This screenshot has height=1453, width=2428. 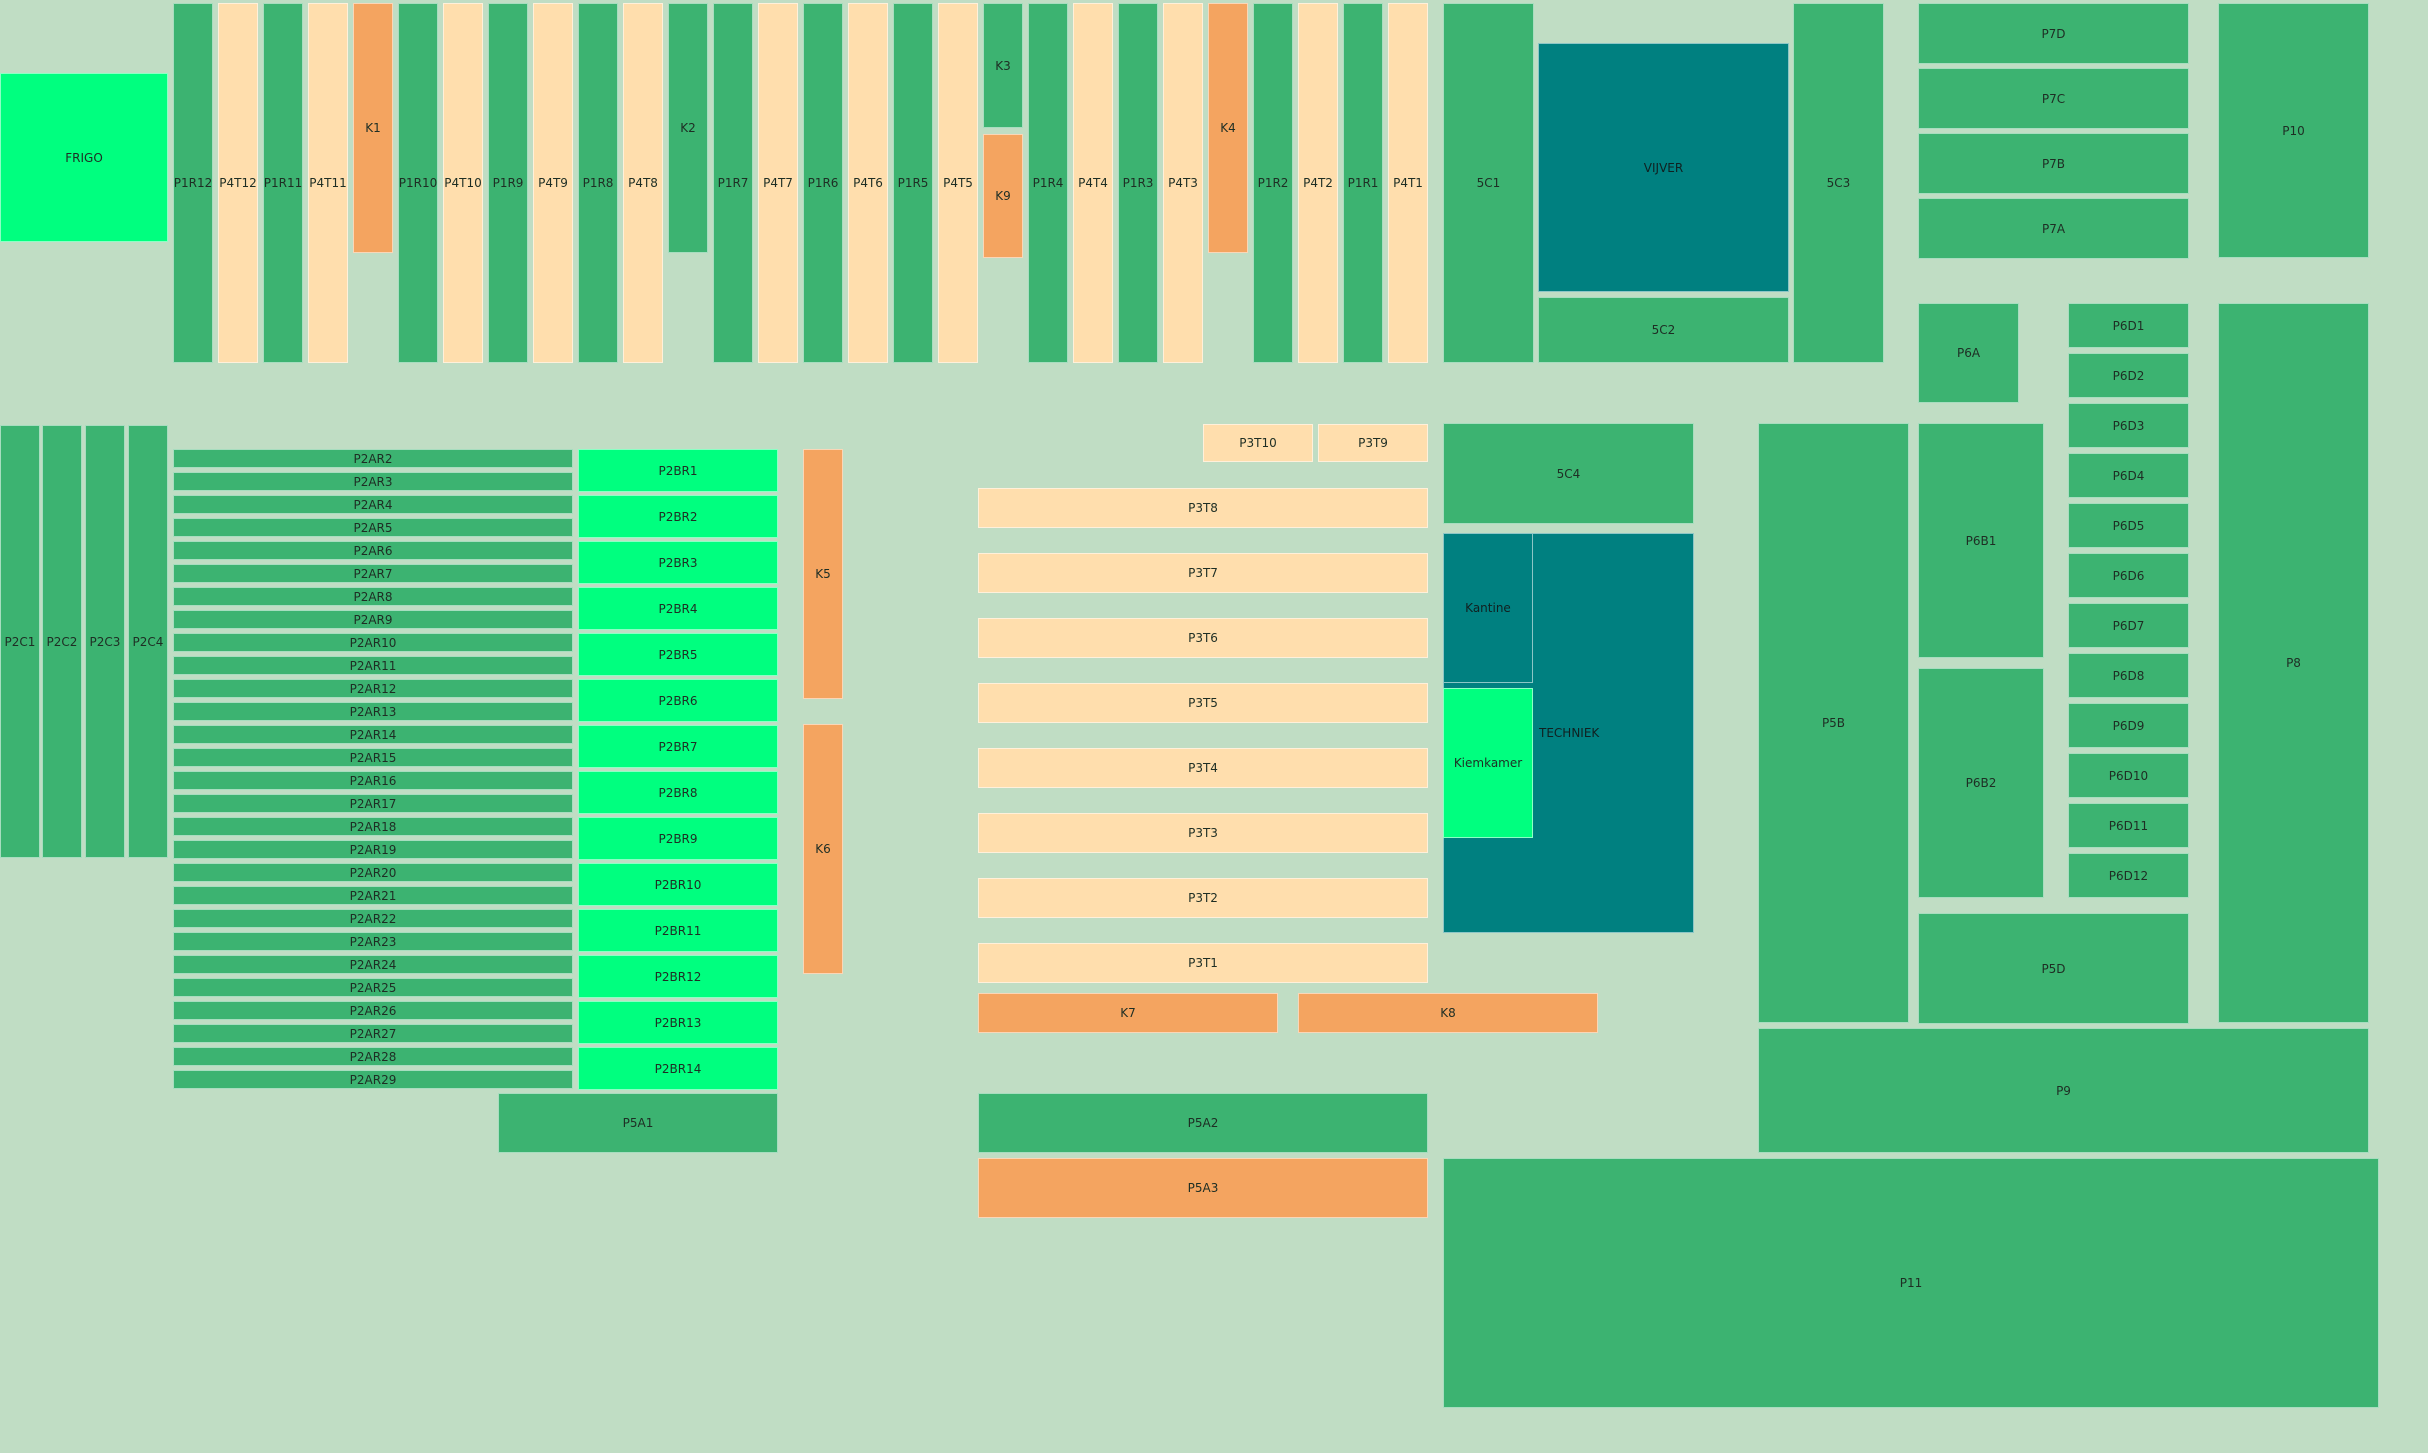 What do you see at coordinates (193, 183) in the screenshot?
I see `zone-p1r12: P1R12` at bounding box center [193, 183].